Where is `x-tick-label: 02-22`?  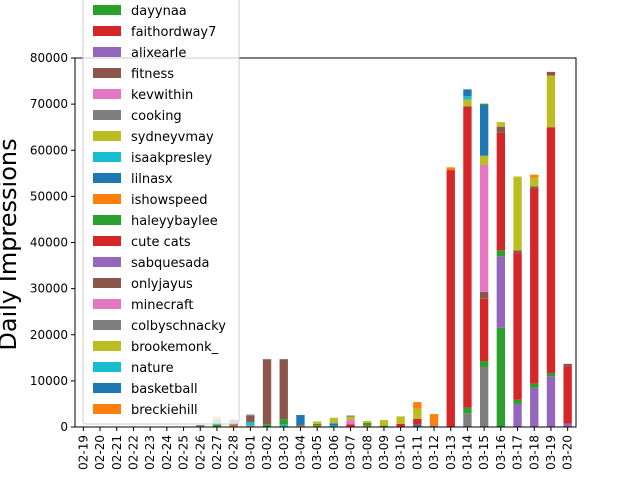 x-tick-label: 02-22 is located at coordinates (133, 452).